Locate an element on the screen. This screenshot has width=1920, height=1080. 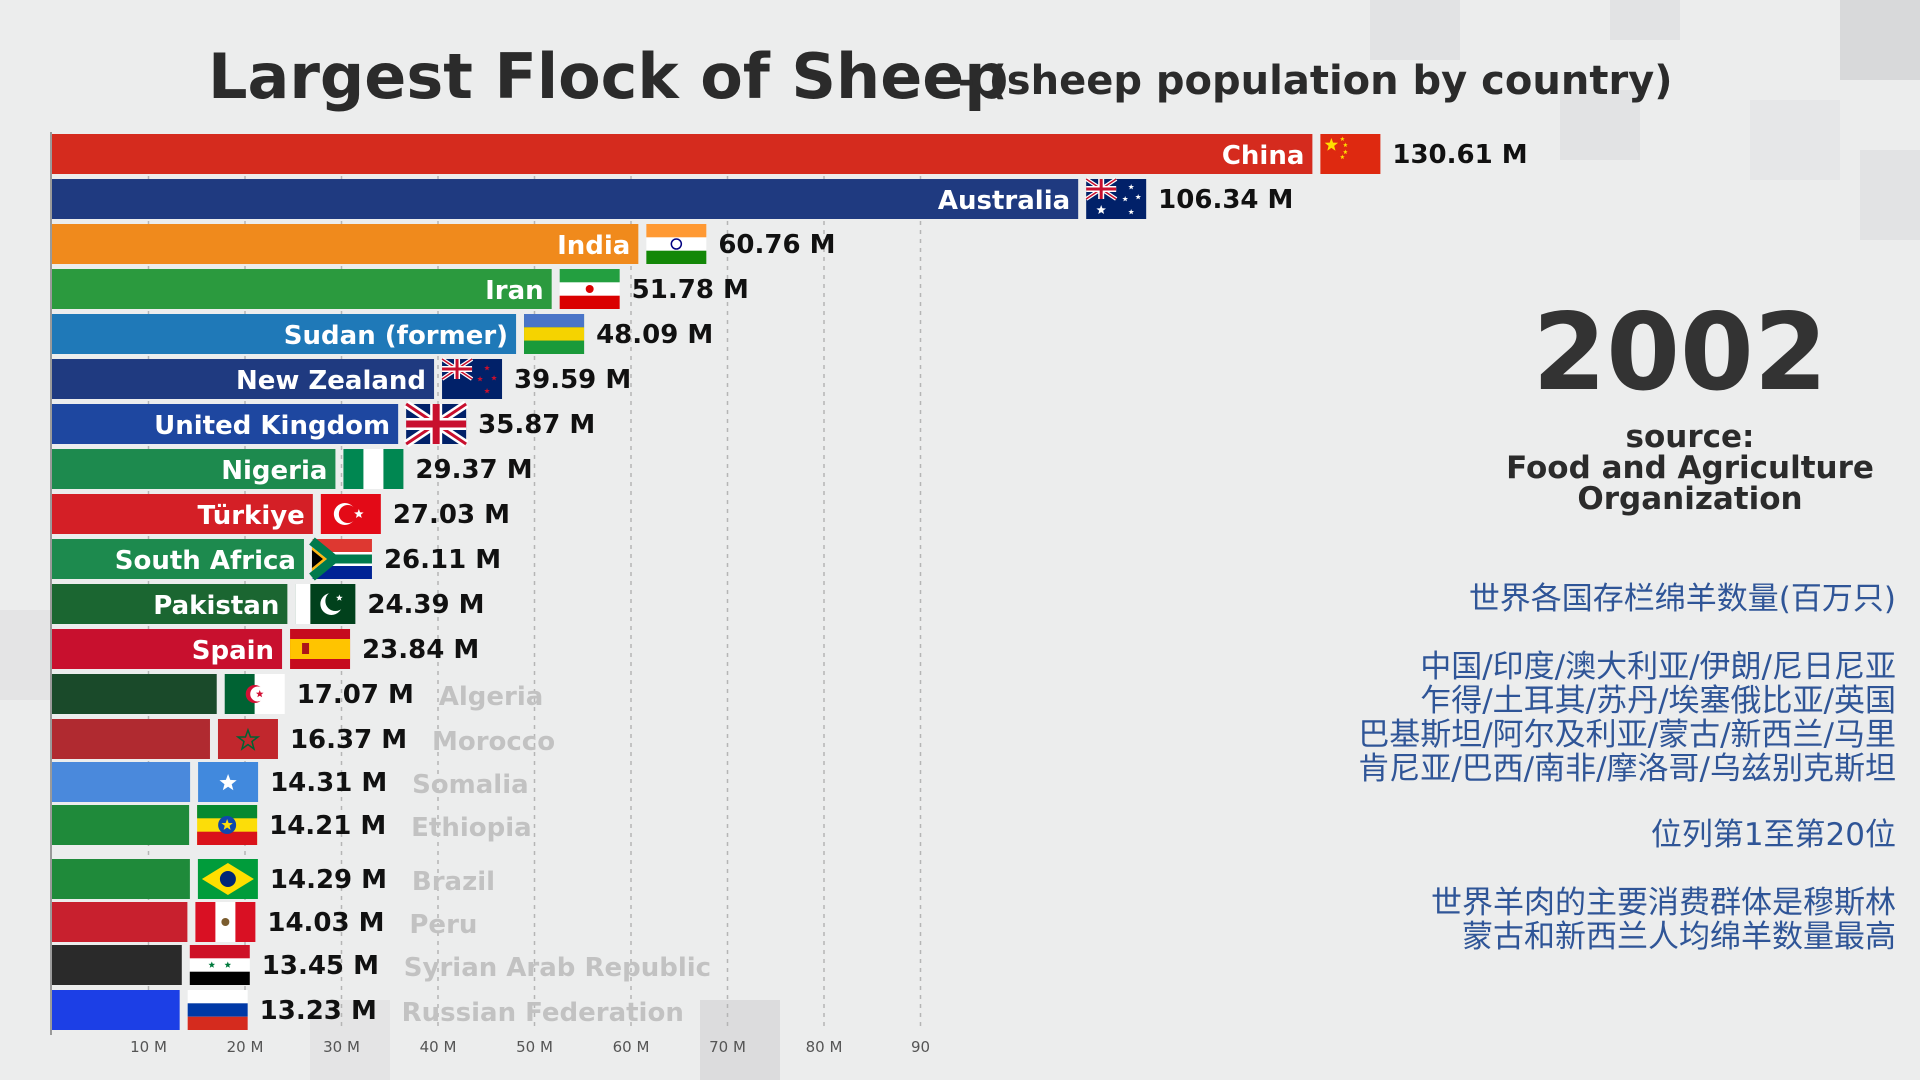
flag-pakistan-icon is located at coordinates (325, 604).